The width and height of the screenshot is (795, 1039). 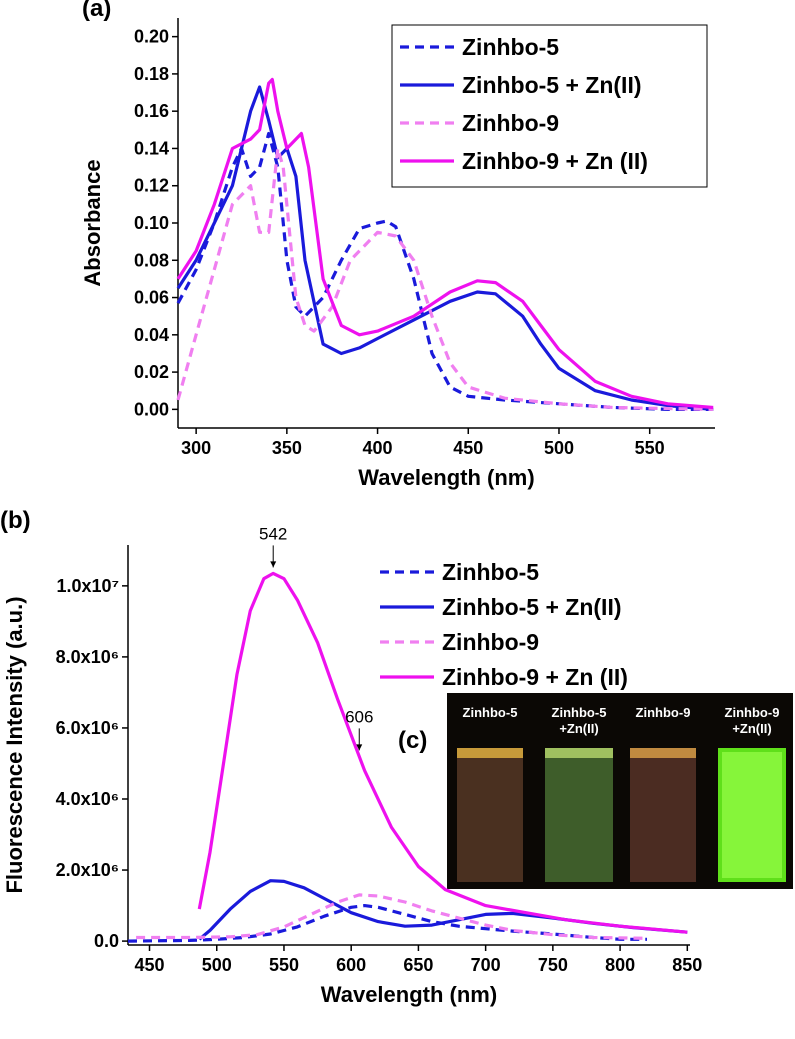 I want to click on vial-glow, so click(x=752, y=815).